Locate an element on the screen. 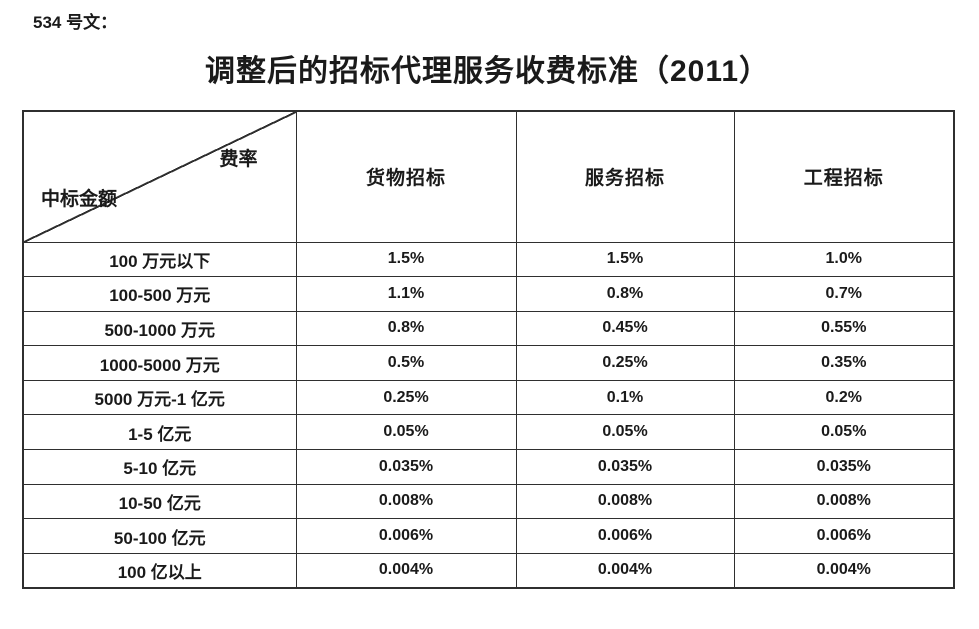 The height and width of the screenshot is (629, 979). fee-value: 0.35% is located at coordinates (844, 363).